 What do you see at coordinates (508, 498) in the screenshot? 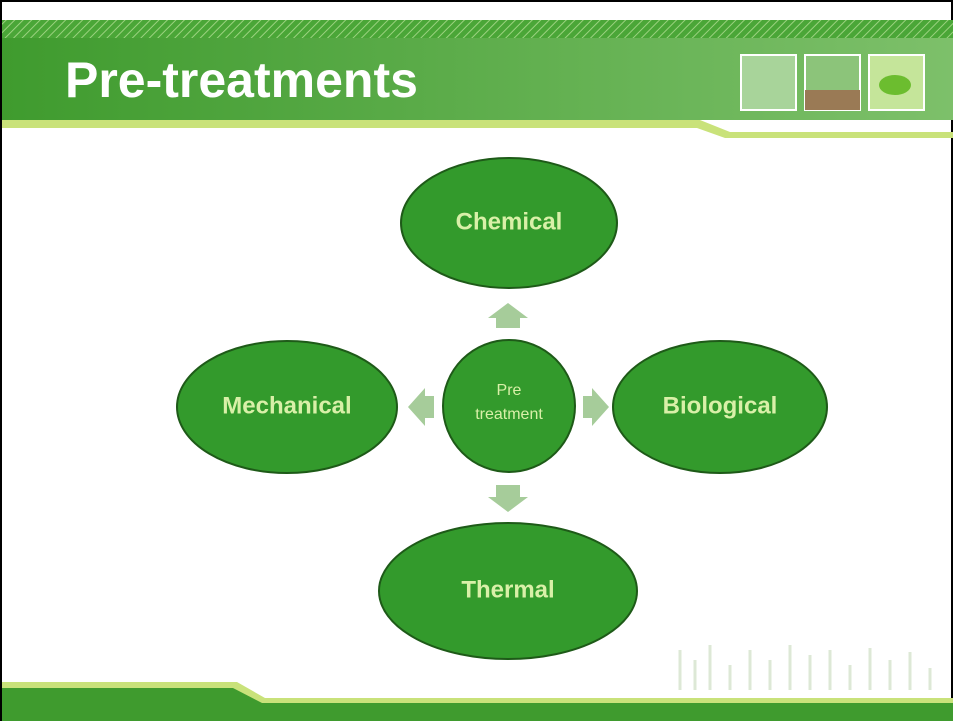
I see `arrow-down` at bounding box center [508, 498].